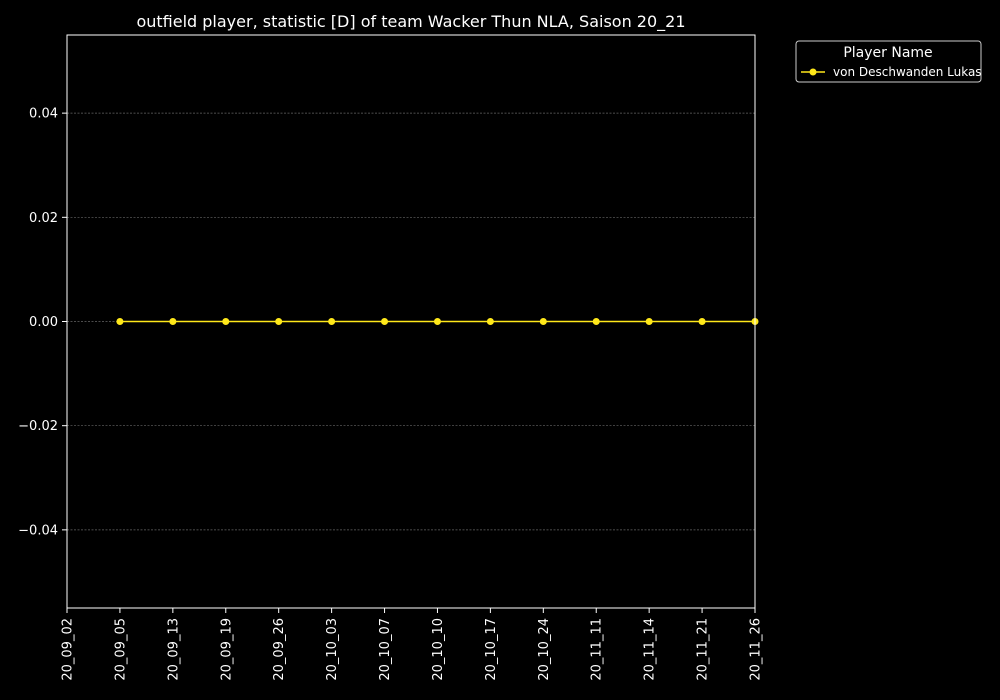 This screenshot has height=700, width=1000. What do you see at coordinates (38, 530) in the screenshot?
I see `y-tick-label: −0.04` at bounding box center [38, 530].